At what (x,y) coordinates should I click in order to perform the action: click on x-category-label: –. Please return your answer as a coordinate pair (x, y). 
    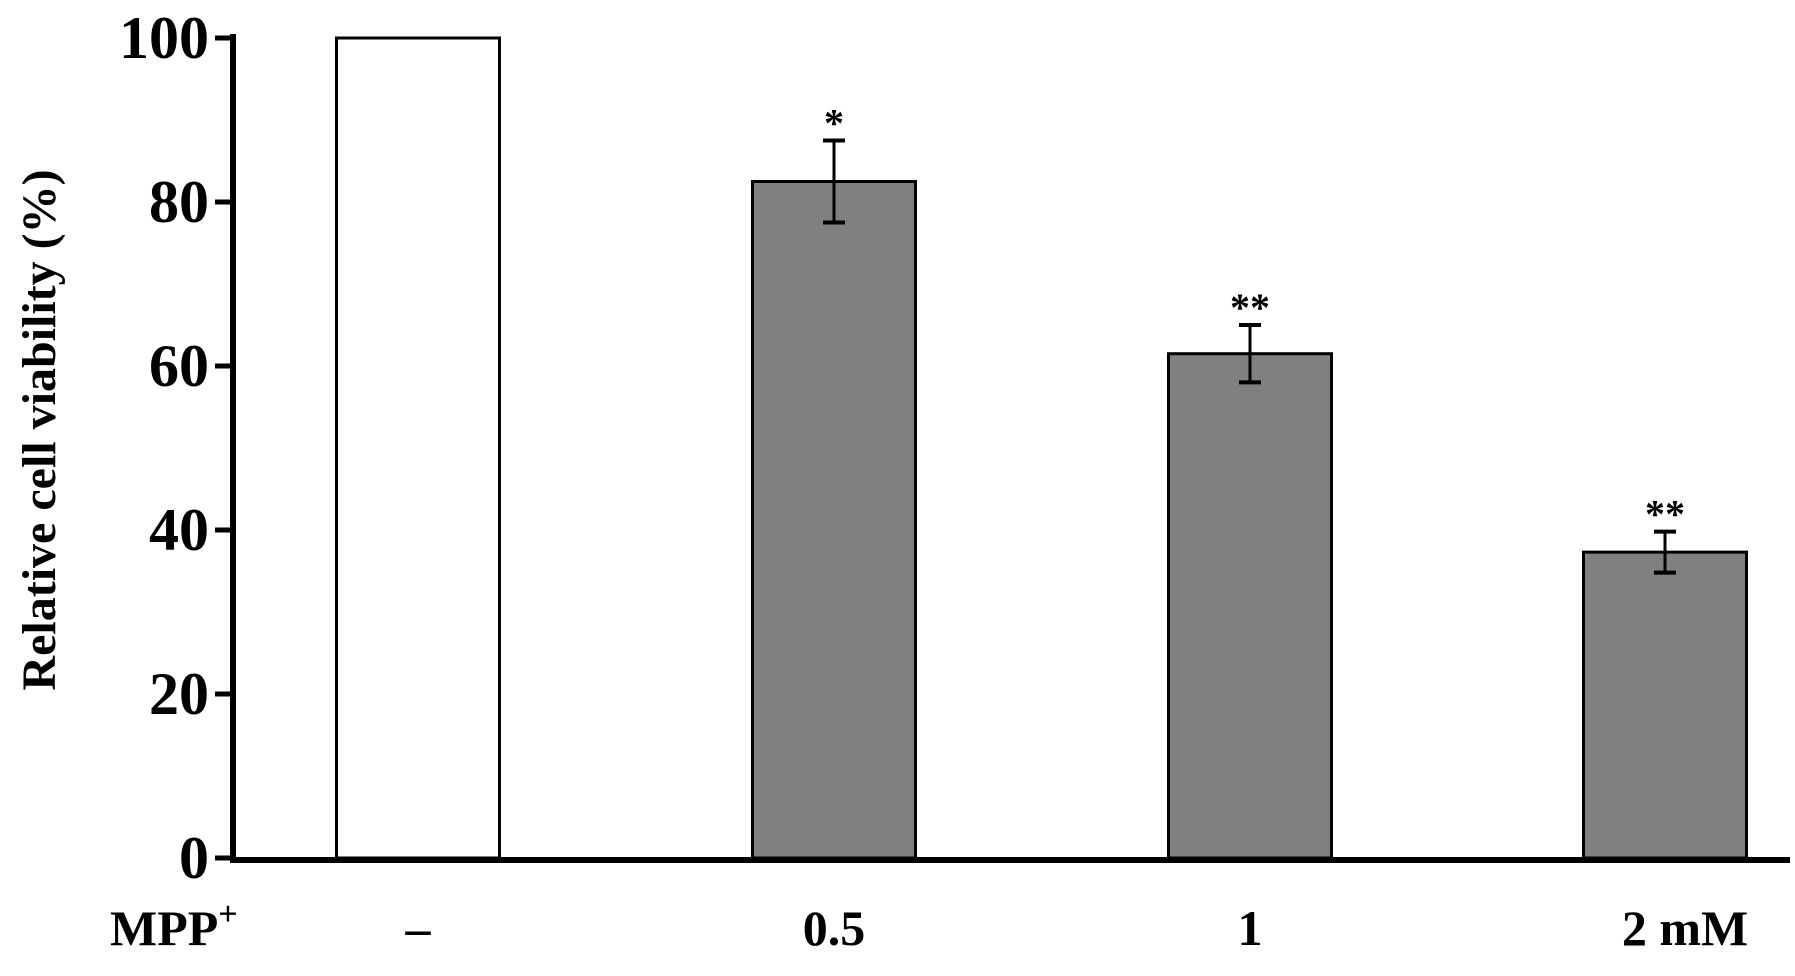
    Looking at the image, I should click on (418, 928).